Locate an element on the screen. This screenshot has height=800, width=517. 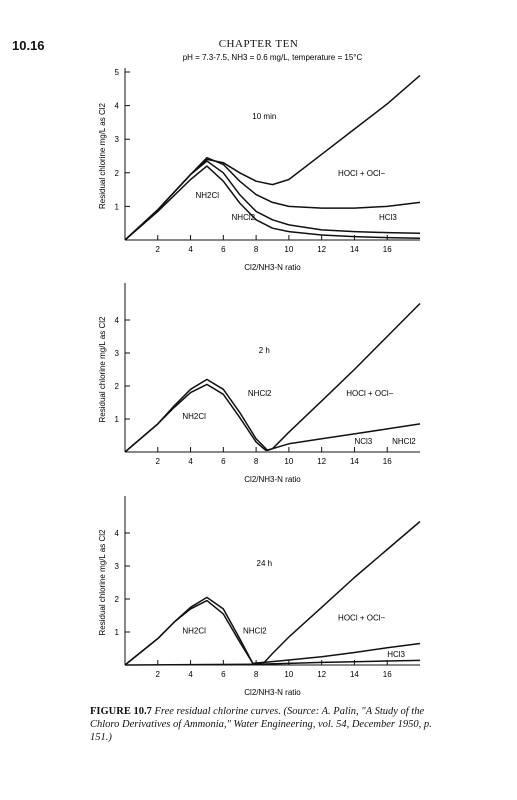
panel-3-x-tick-label: 2 is located at coordinates (158, 674).